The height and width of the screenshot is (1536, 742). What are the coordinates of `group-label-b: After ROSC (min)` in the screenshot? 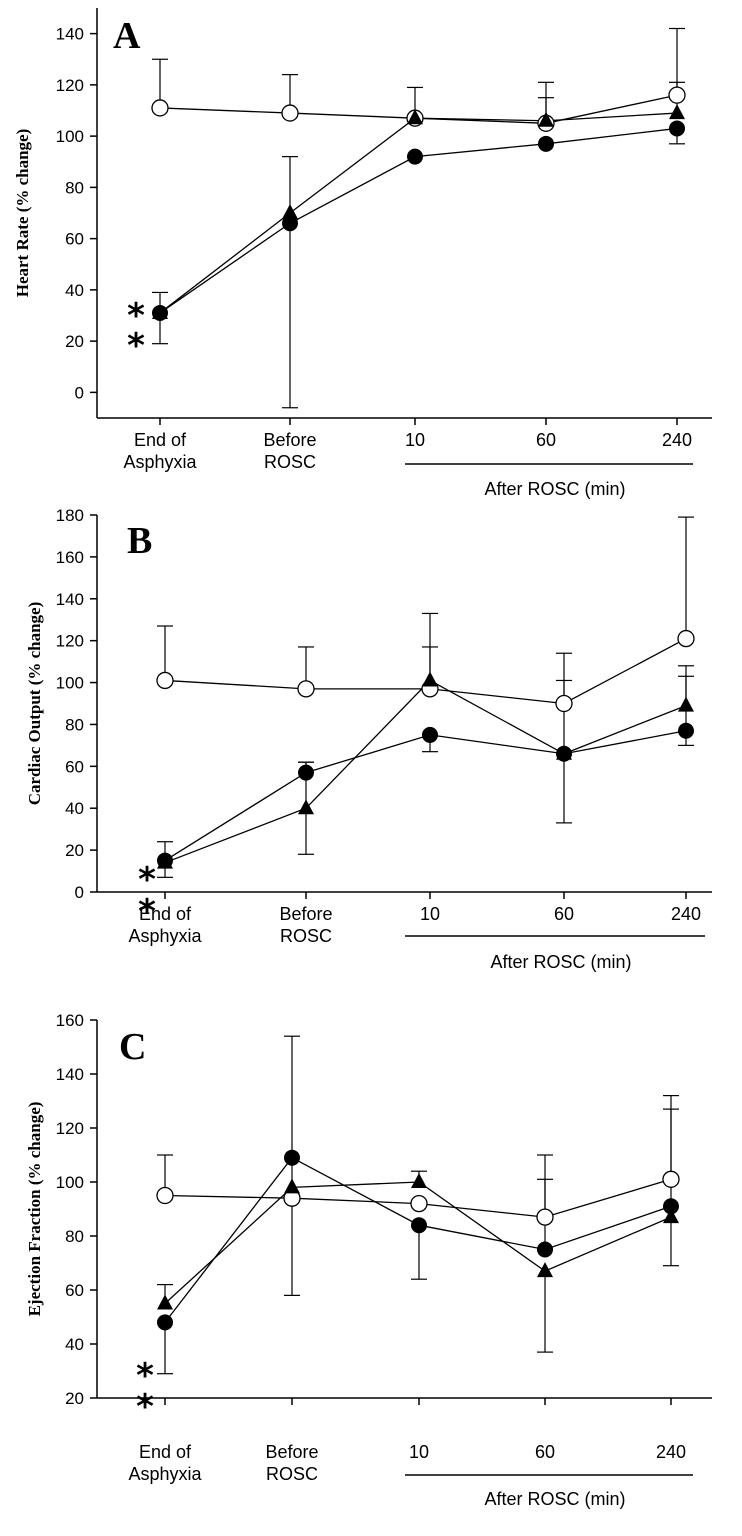 It's located at (560, 962).